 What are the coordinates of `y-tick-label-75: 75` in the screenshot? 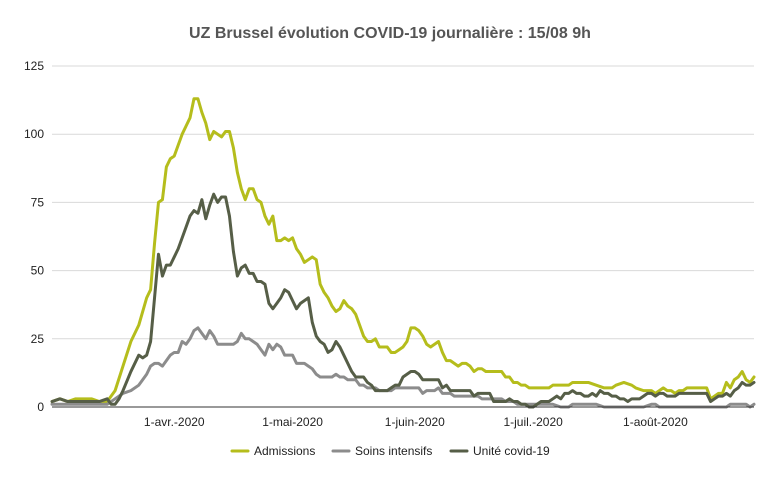 It's located at (38, 202).